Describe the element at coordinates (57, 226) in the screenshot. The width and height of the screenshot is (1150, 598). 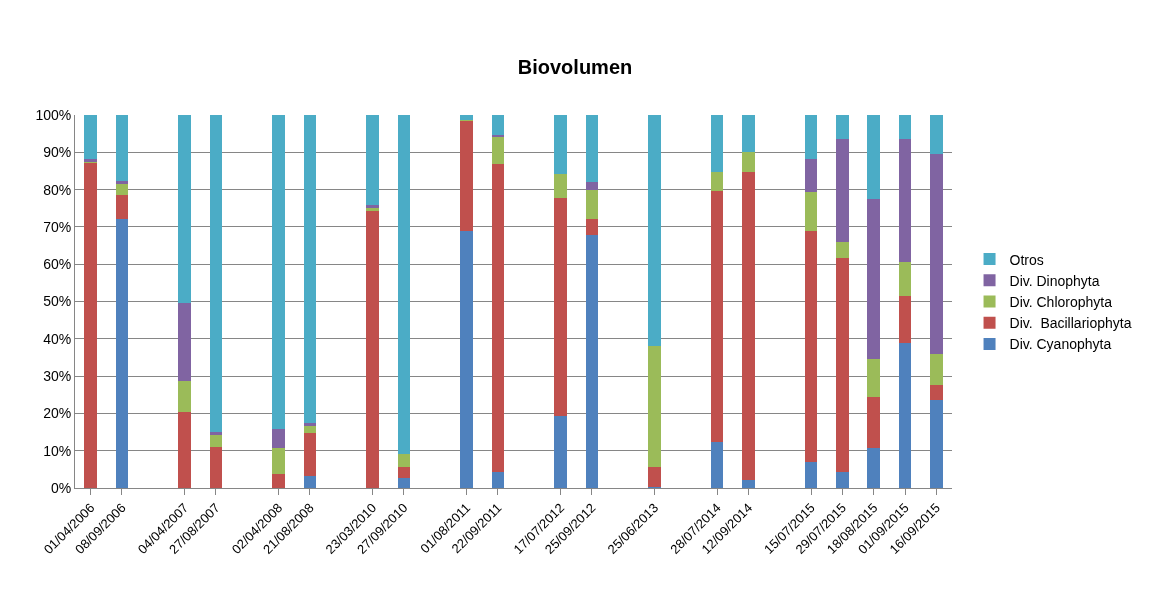
I see `y-tick-label: 70%` at that location.